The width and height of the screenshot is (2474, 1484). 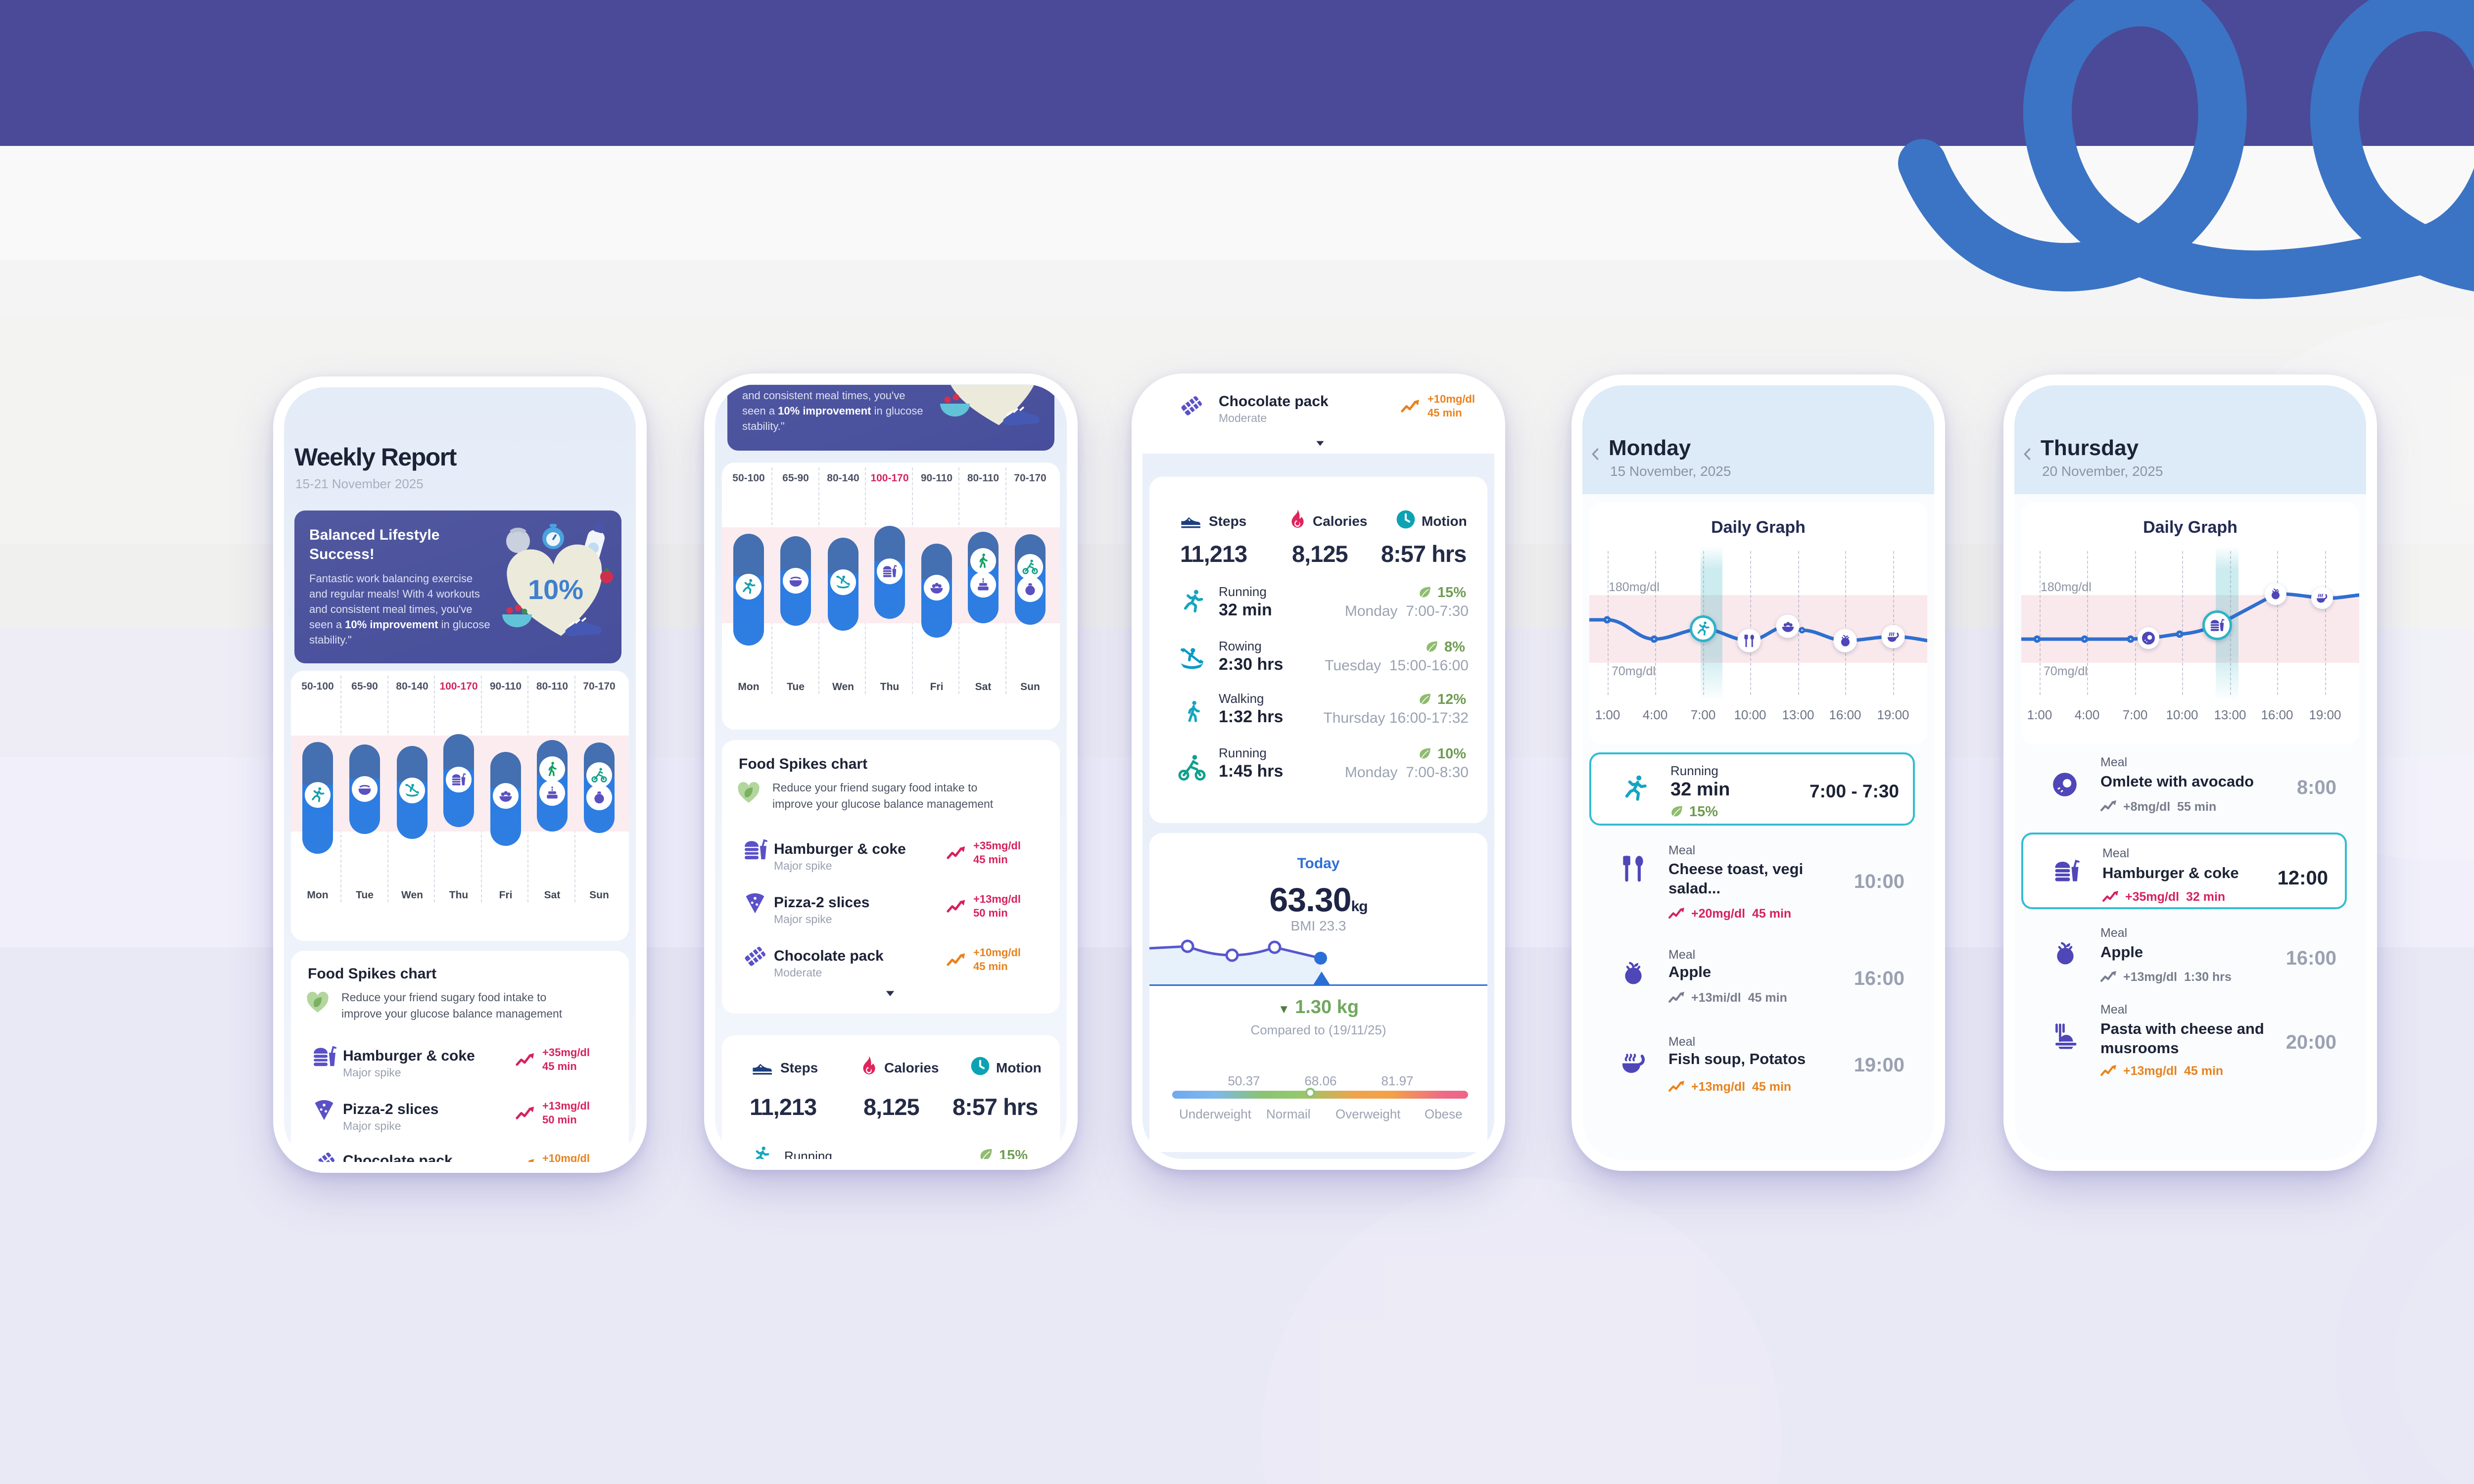 I want to click on svg-text: 10%, so click(x=556, y=589).